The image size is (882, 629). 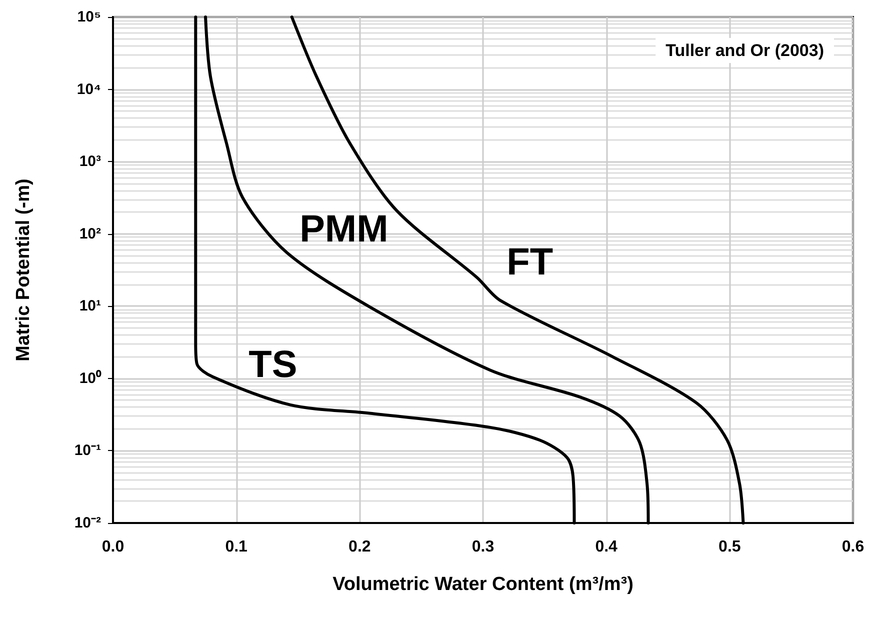 I want to click on x-tick-label: 0.4, so click(x=606, y=547).